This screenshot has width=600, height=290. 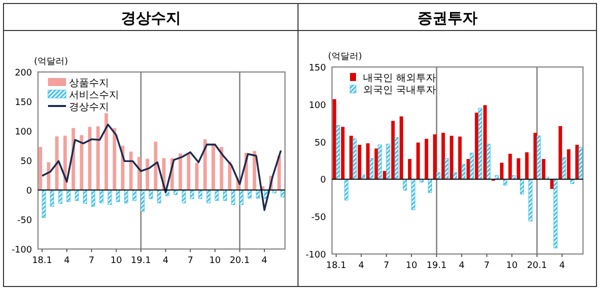 I want to click on y-tick-label: 200, so click(x=23, y=73).